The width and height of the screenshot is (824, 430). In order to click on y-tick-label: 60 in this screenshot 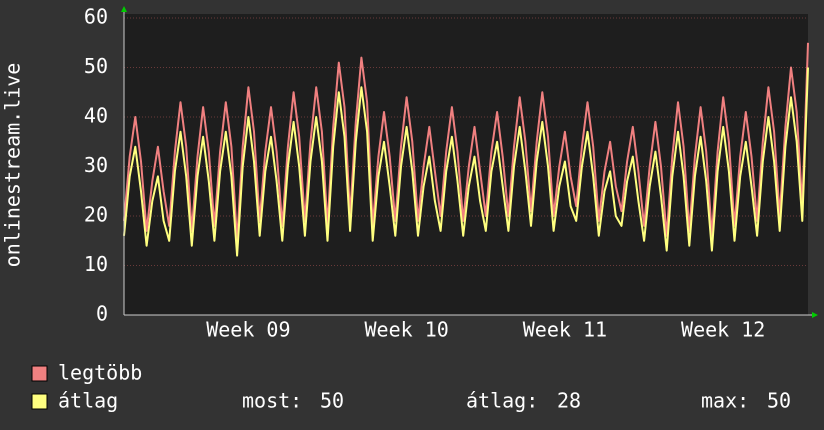, I will do `click(96, 17)`.